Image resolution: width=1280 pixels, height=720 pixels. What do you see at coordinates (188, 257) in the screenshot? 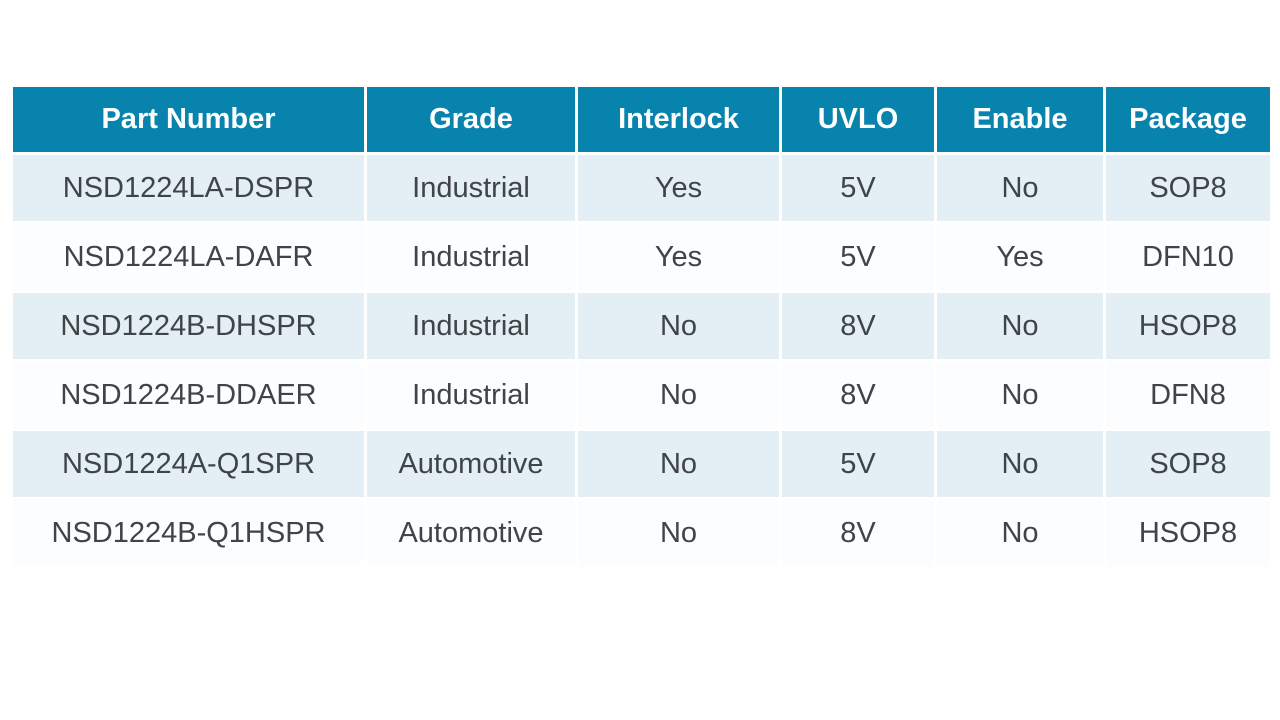
I see `cell-part-number: NSD1224LA-DAFR` at bounding box center [188, 257].